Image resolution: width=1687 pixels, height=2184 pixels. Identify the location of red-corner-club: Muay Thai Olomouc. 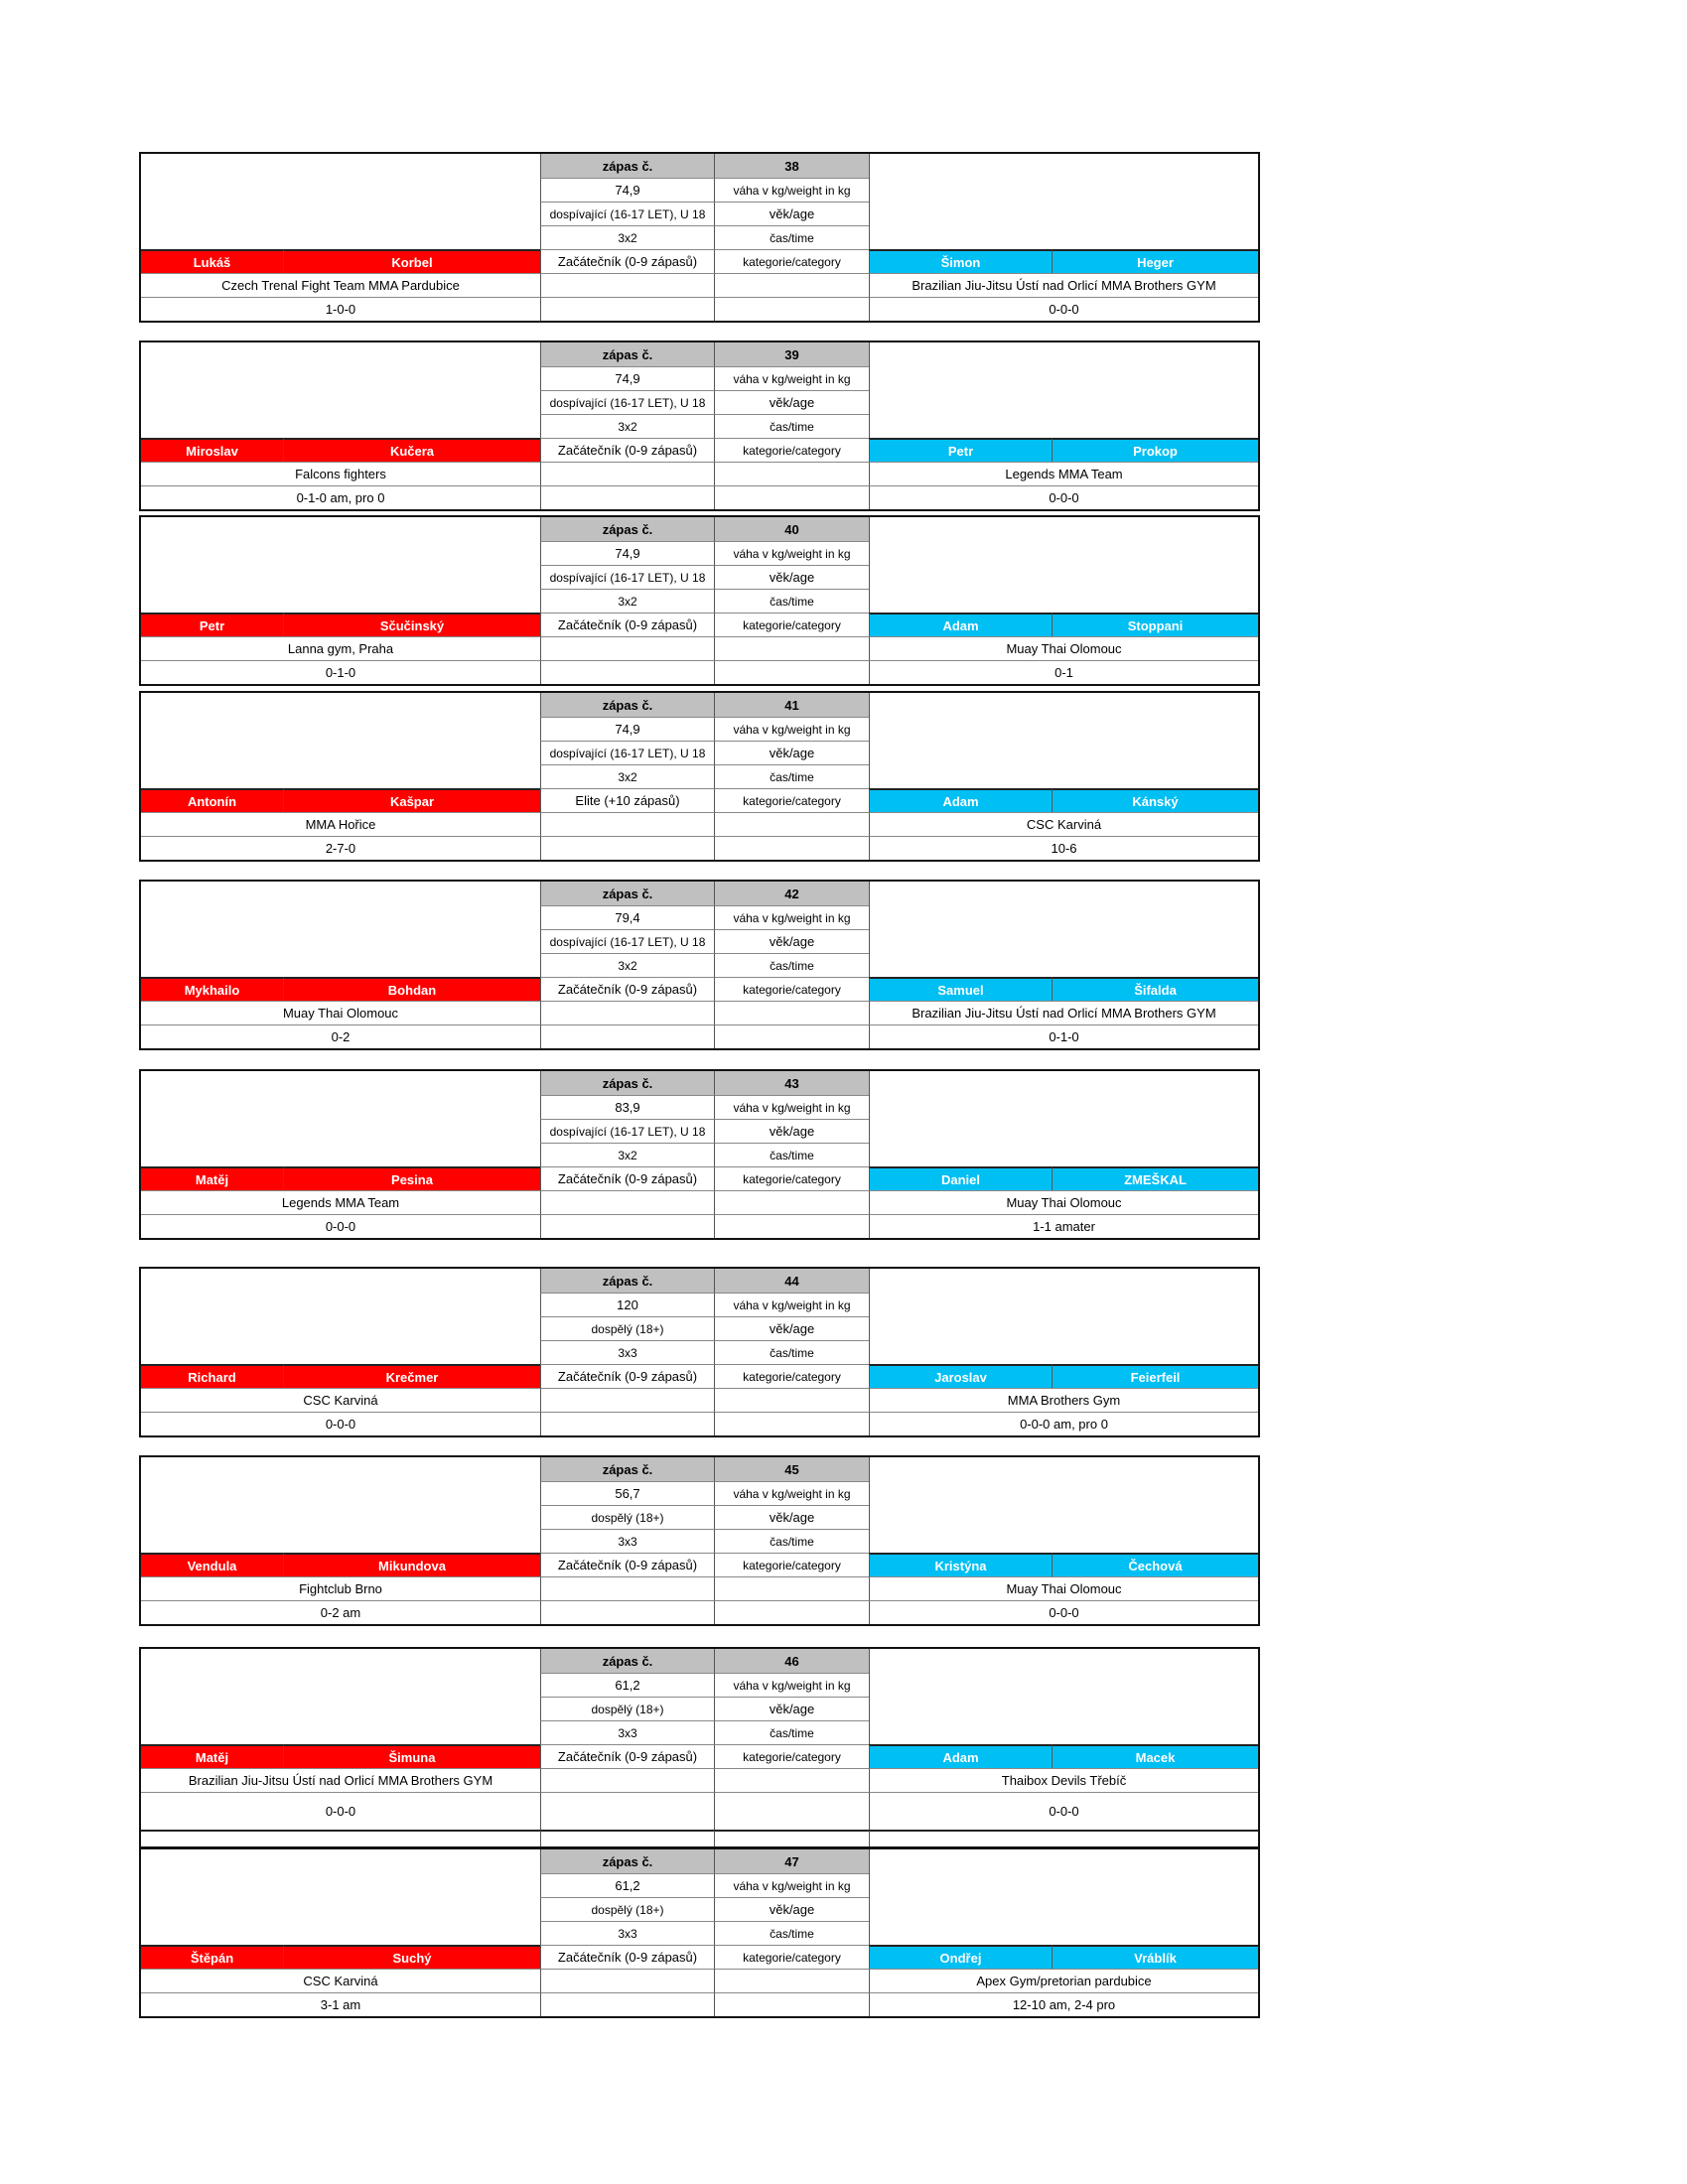
(340, 1012).